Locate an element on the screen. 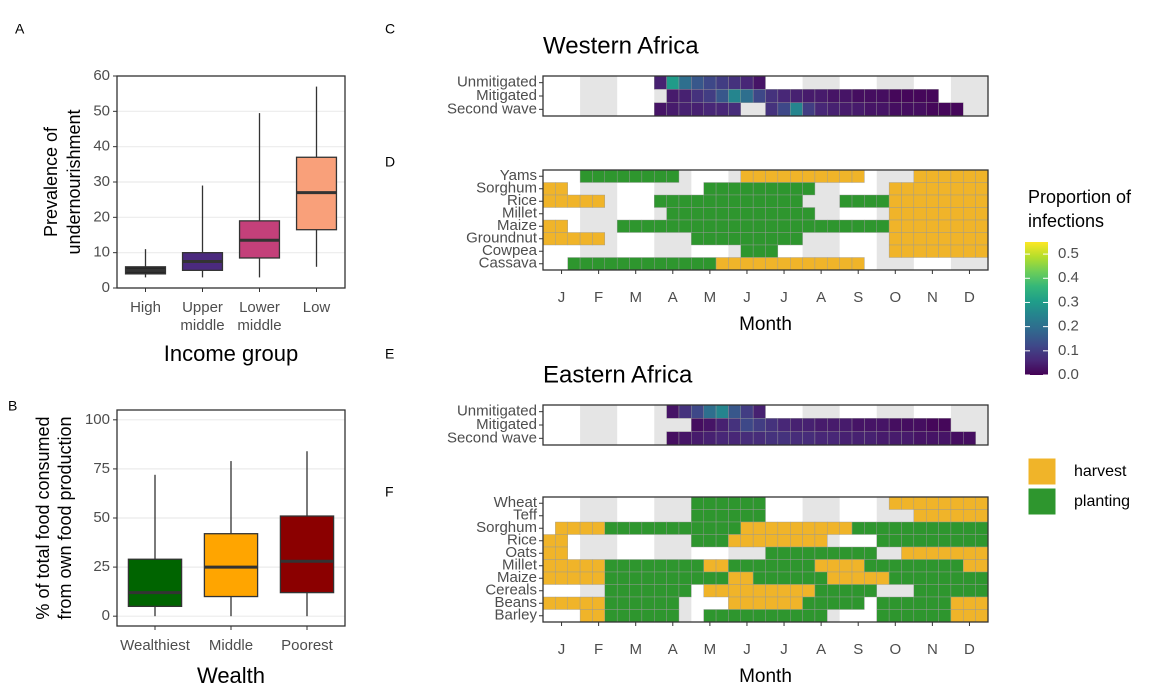  legend-swatch is located at coordinates (1042, 471).